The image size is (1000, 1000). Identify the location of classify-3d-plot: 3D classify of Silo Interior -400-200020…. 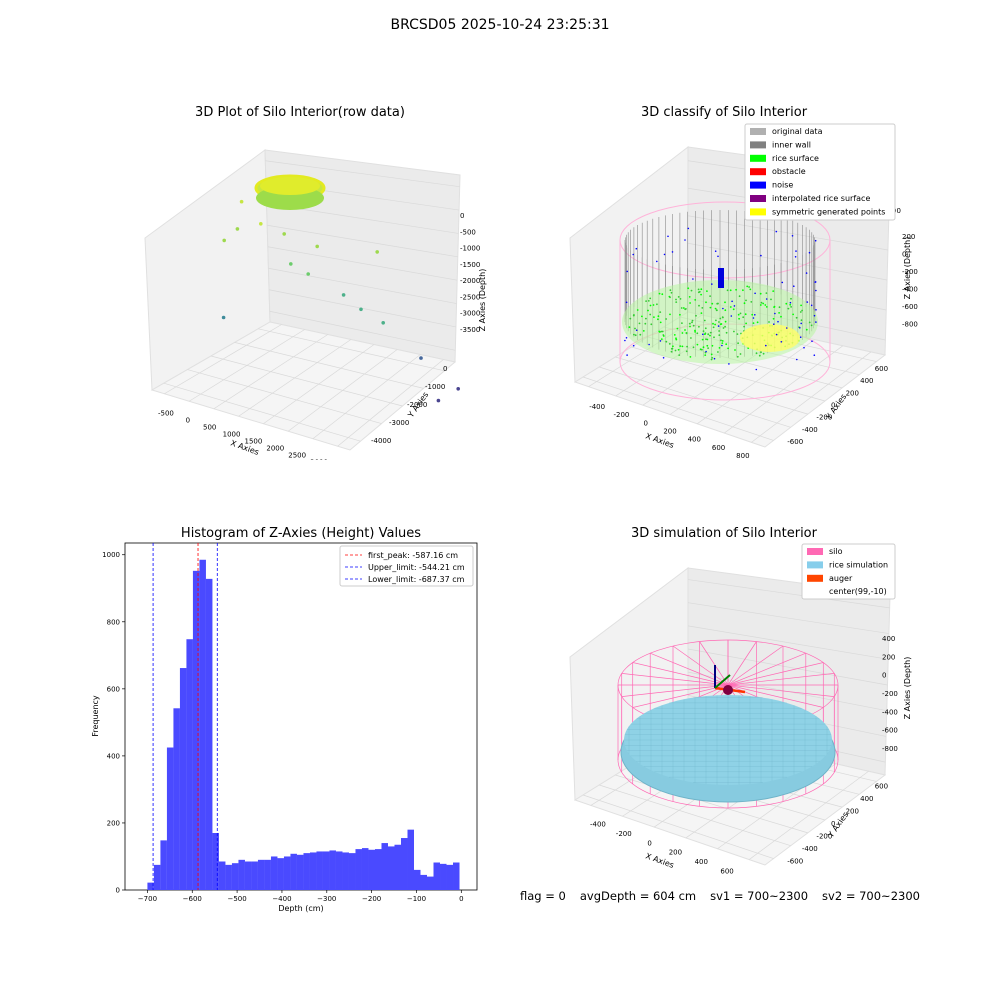
(743, 282).